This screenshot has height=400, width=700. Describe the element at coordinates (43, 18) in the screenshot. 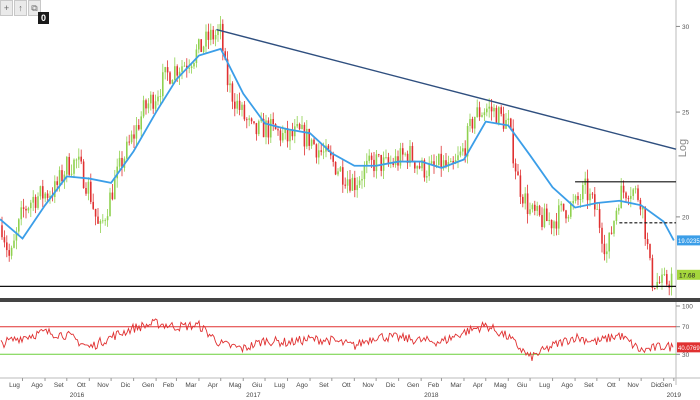

I see `toolbar-badge: 0` at that location.